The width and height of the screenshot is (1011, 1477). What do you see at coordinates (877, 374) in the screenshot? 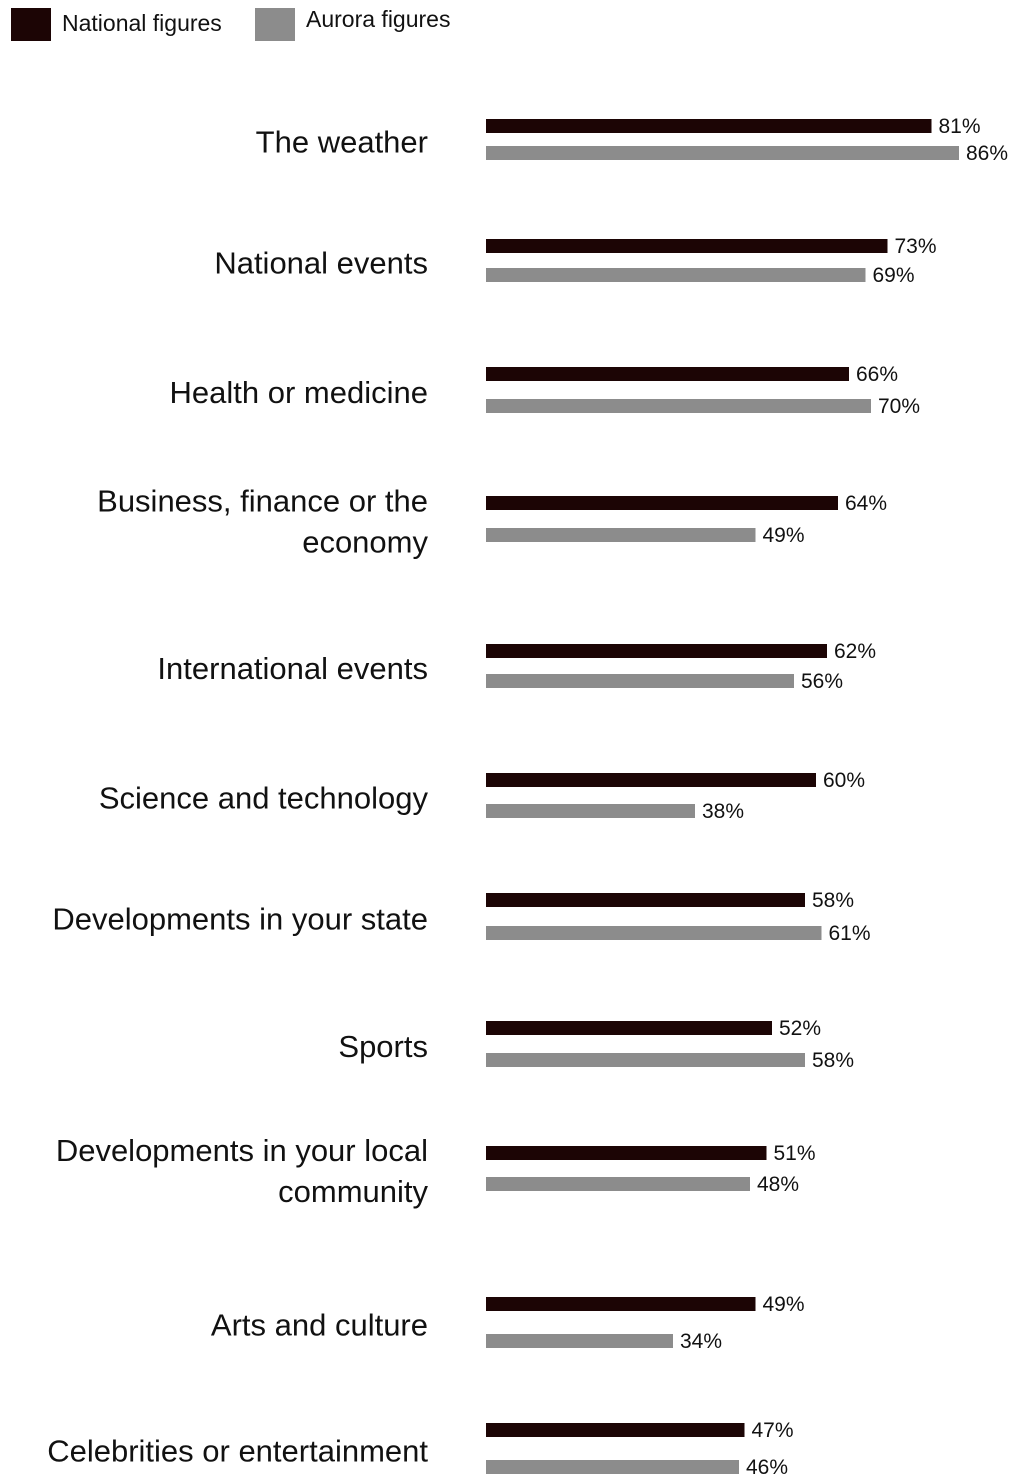
I see `national-value-label-3: 66%` at bounding box center [877, 374].